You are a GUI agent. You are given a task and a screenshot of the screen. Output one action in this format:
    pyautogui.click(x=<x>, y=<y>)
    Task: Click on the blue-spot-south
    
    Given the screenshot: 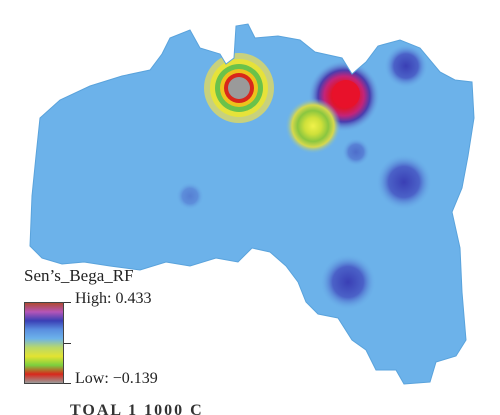 What is the action you would take?
    pyautogui.click(x=348, y=282)
    